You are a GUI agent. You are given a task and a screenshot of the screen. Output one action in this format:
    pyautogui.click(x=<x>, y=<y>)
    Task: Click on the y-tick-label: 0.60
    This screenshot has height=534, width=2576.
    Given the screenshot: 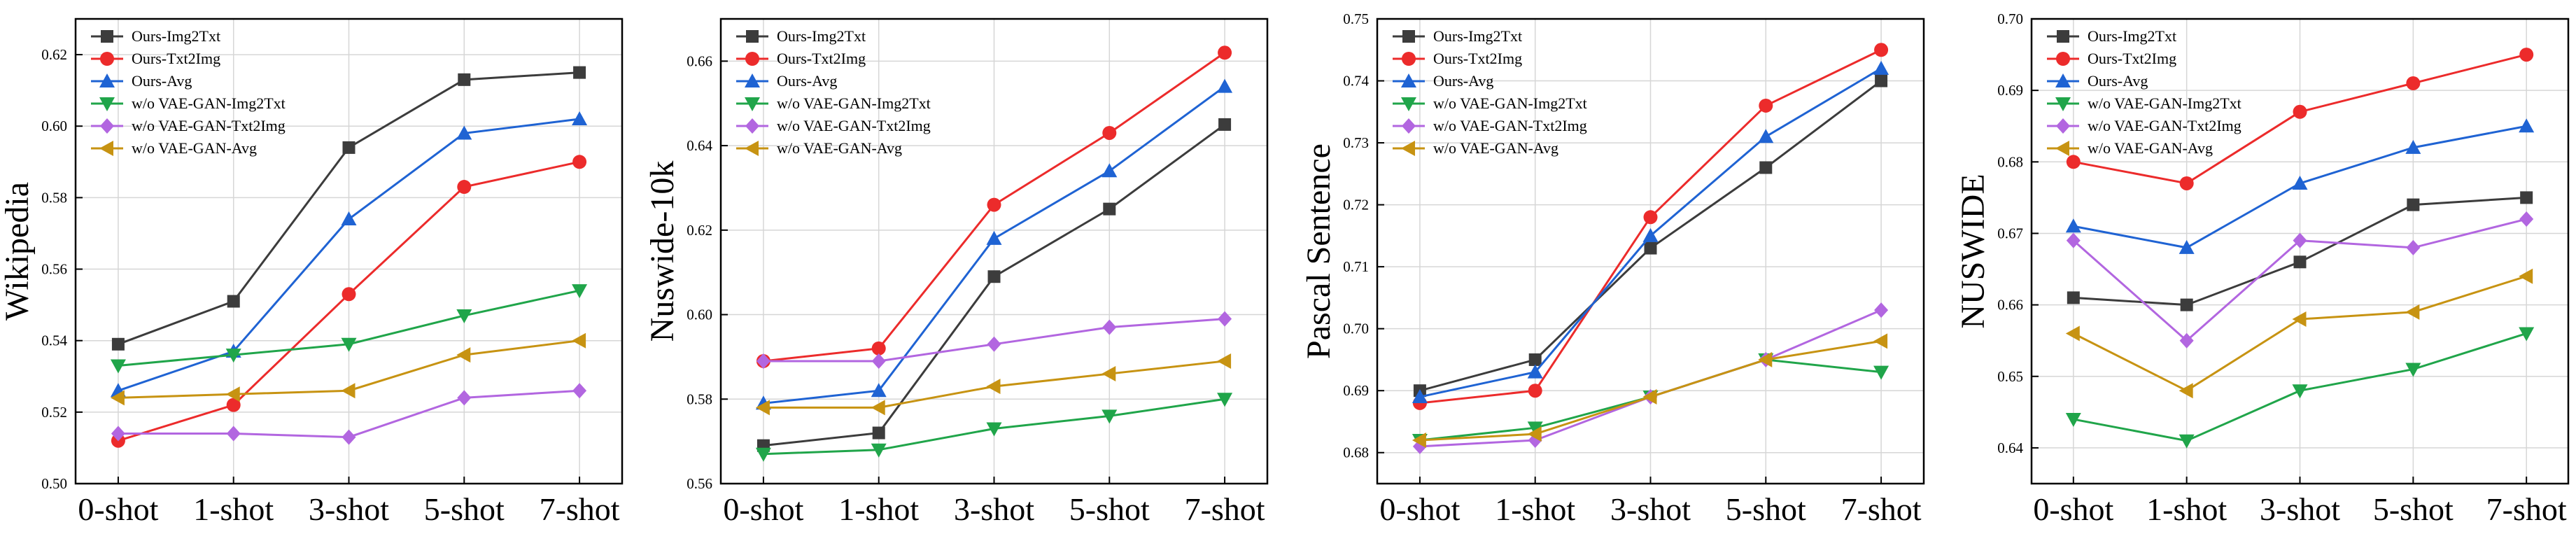 What is the action you would take?
    pyautogui.click(x=54, y=126)
    